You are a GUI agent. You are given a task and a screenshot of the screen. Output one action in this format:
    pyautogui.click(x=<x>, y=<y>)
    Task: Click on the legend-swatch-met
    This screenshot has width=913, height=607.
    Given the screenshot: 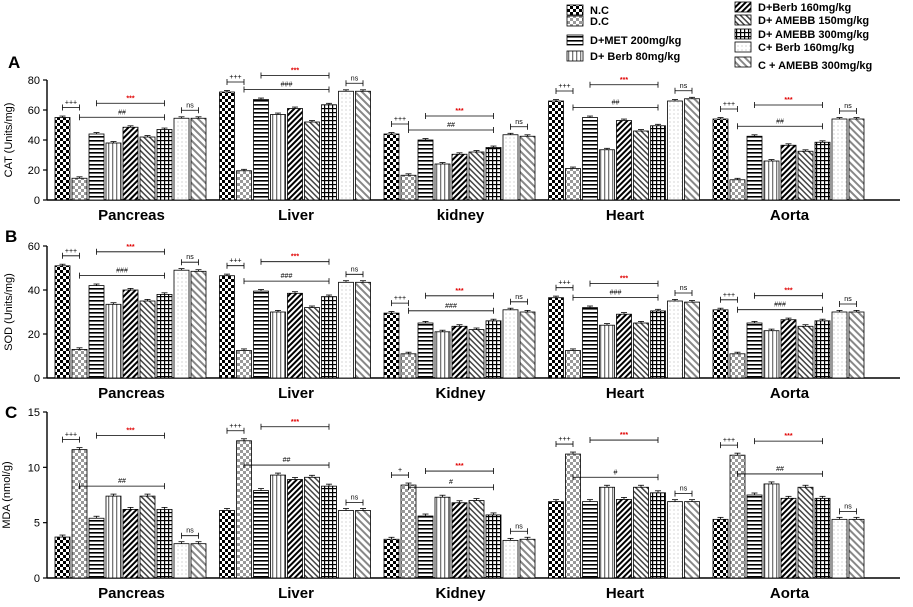 What is the action you would take?
    pyautogui.click(x=575, y=40)
    